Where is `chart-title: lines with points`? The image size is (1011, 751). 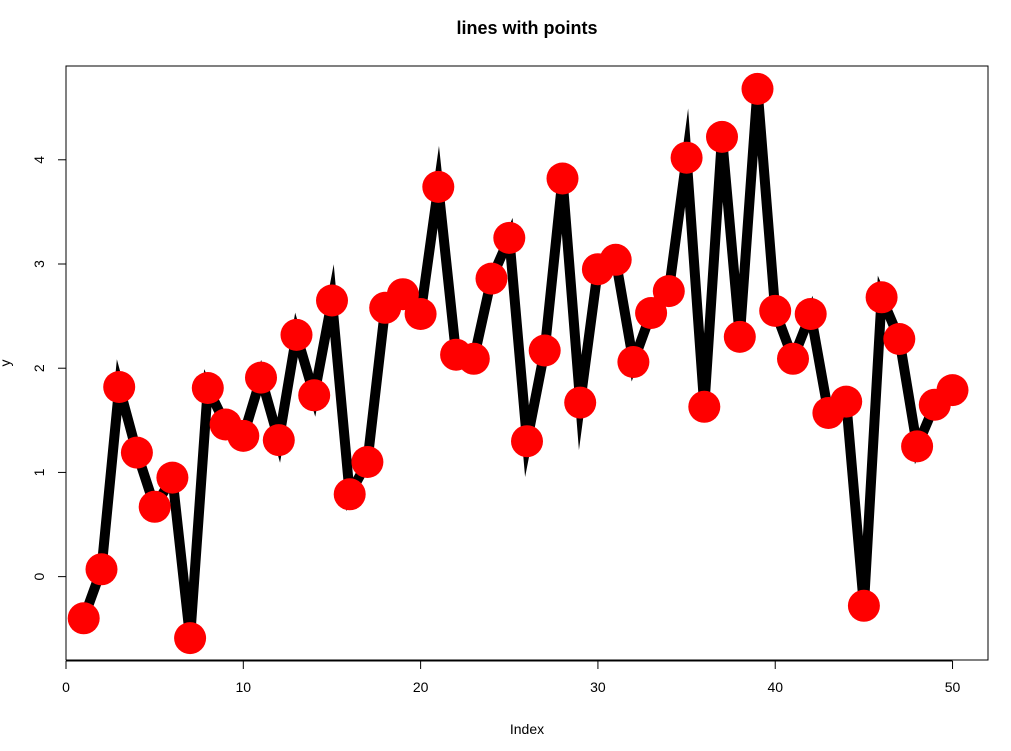 chart-title: lines with points is located at coordinates (526, 28).